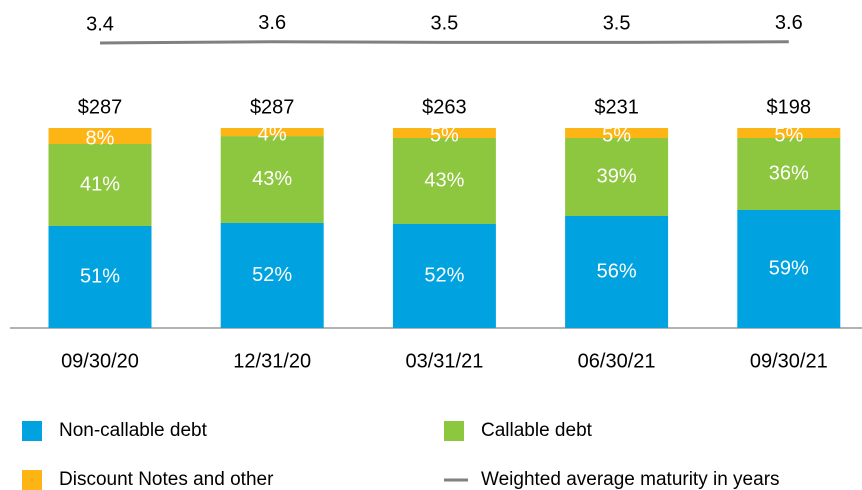  I want to click on segment-label: 39%, so click(617, 176).